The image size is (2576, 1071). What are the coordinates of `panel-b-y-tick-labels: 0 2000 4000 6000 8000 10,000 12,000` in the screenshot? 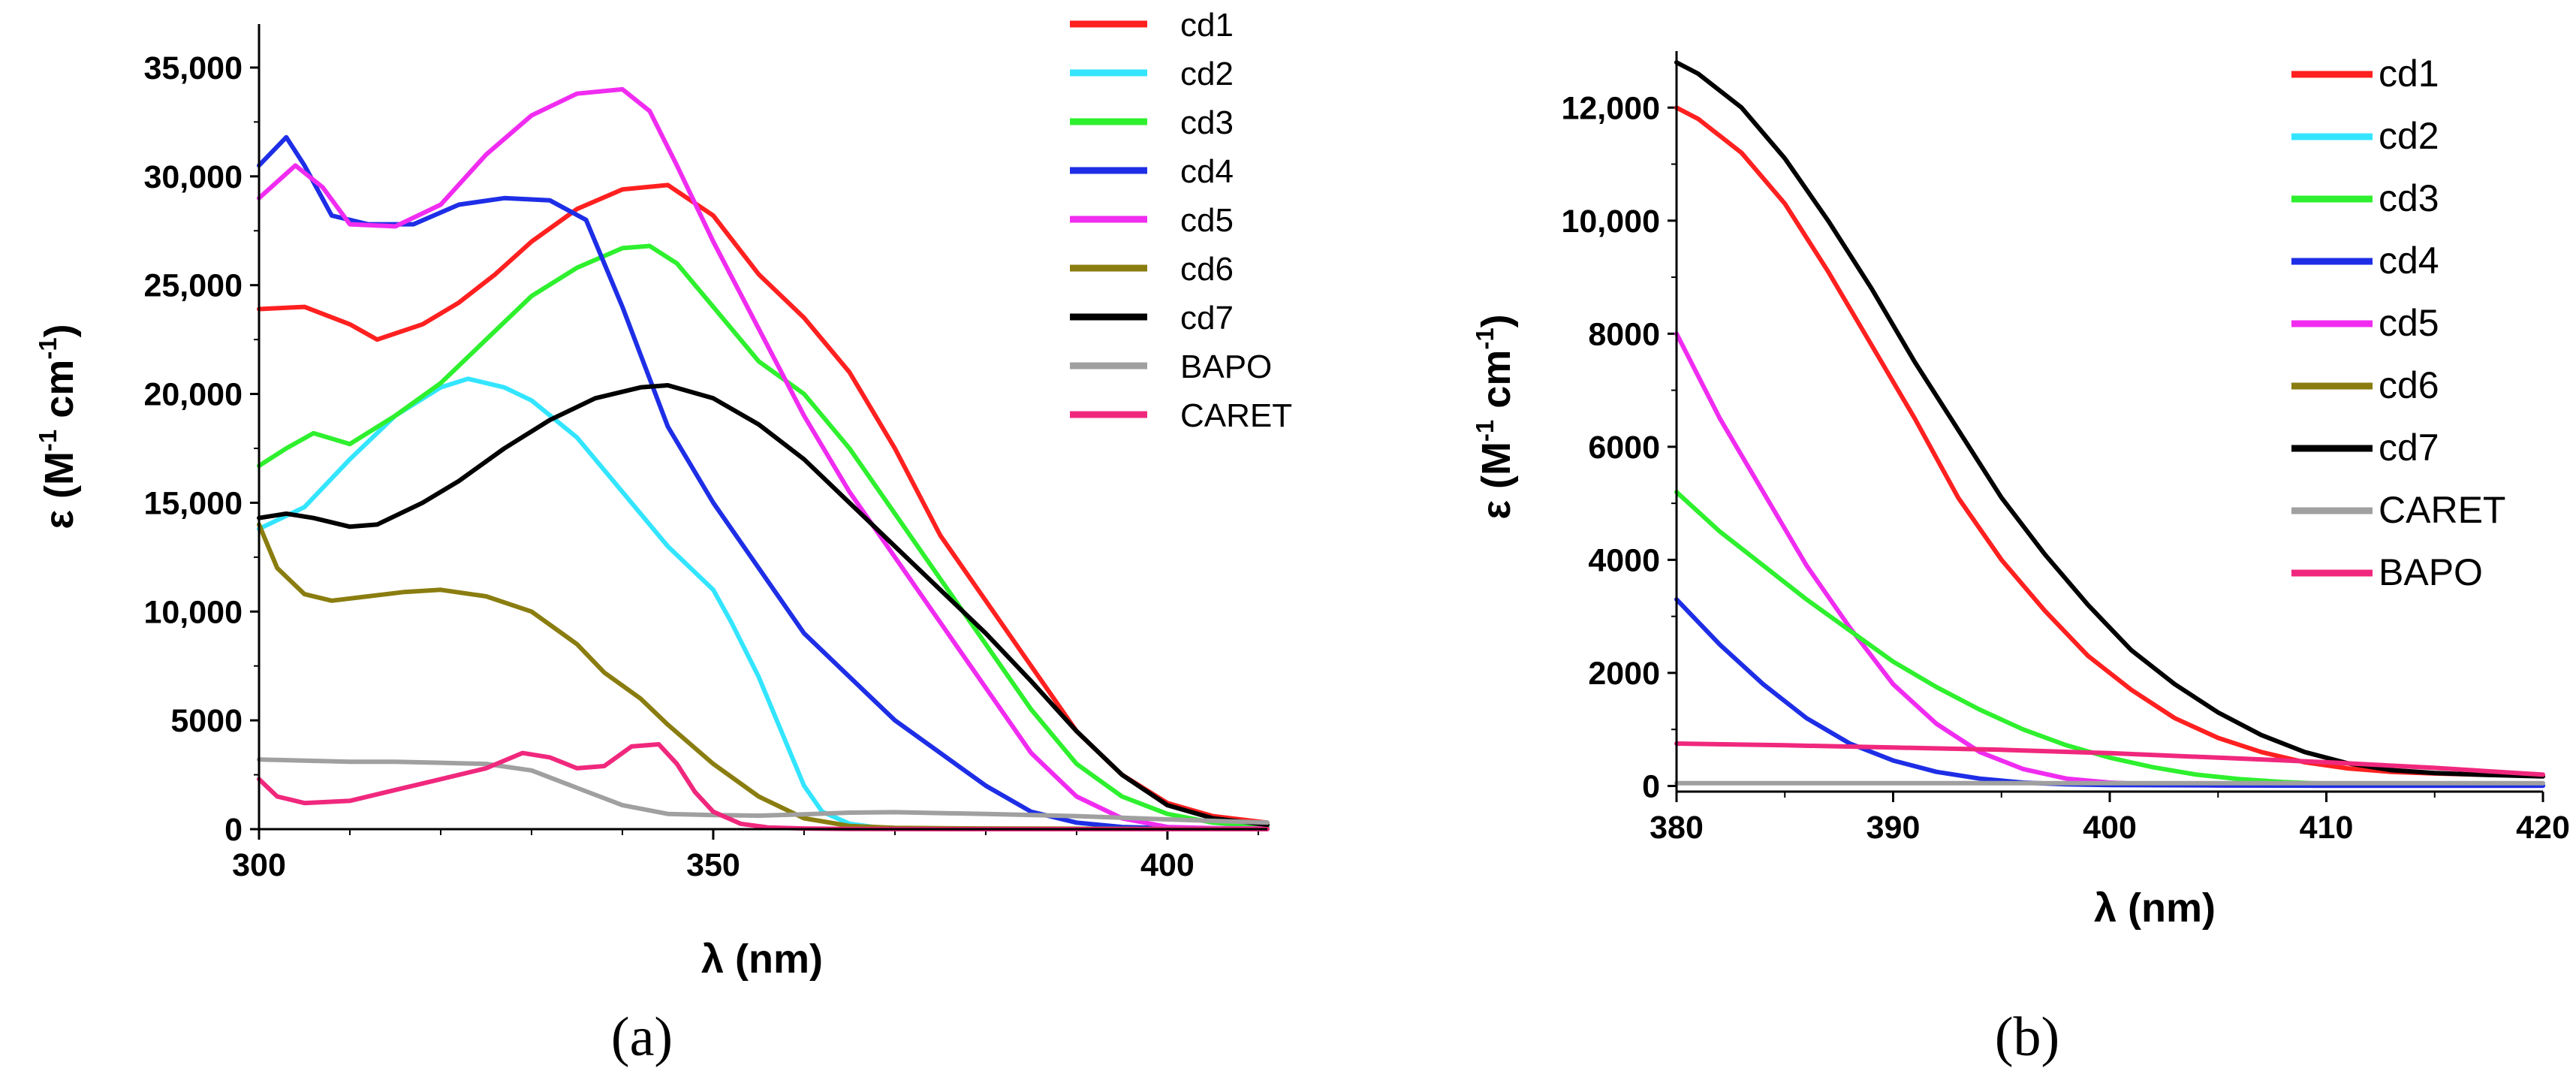 It's located at (1610, 447).